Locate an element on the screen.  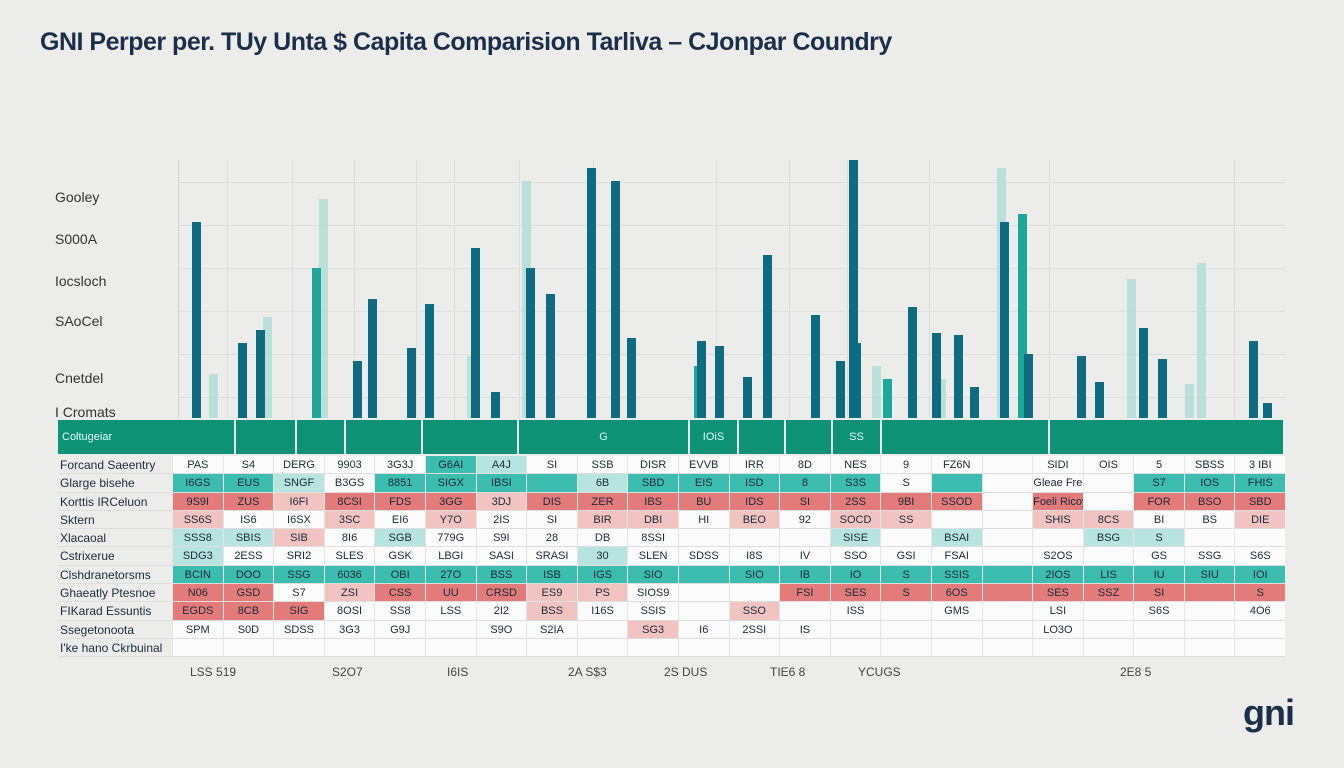
table-cell: SGB is located at coordinates (399, 538).